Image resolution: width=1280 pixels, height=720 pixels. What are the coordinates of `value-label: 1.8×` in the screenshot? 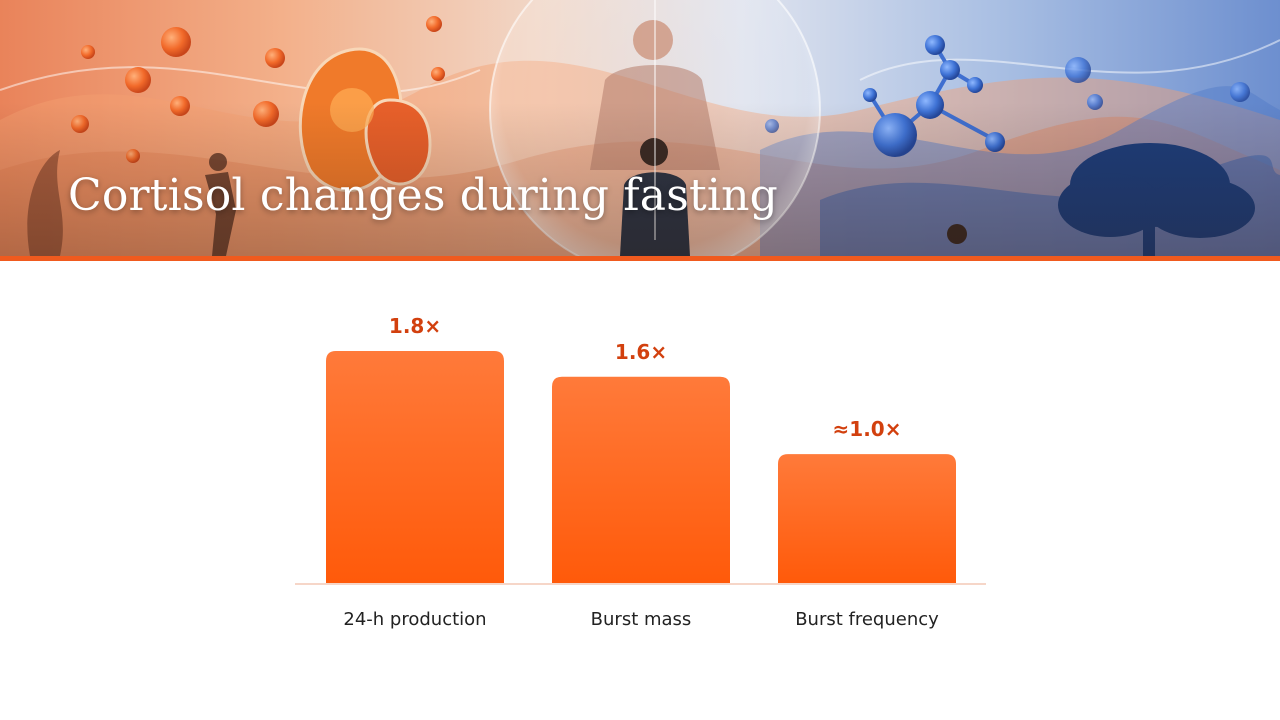 It's located at (415, 326).